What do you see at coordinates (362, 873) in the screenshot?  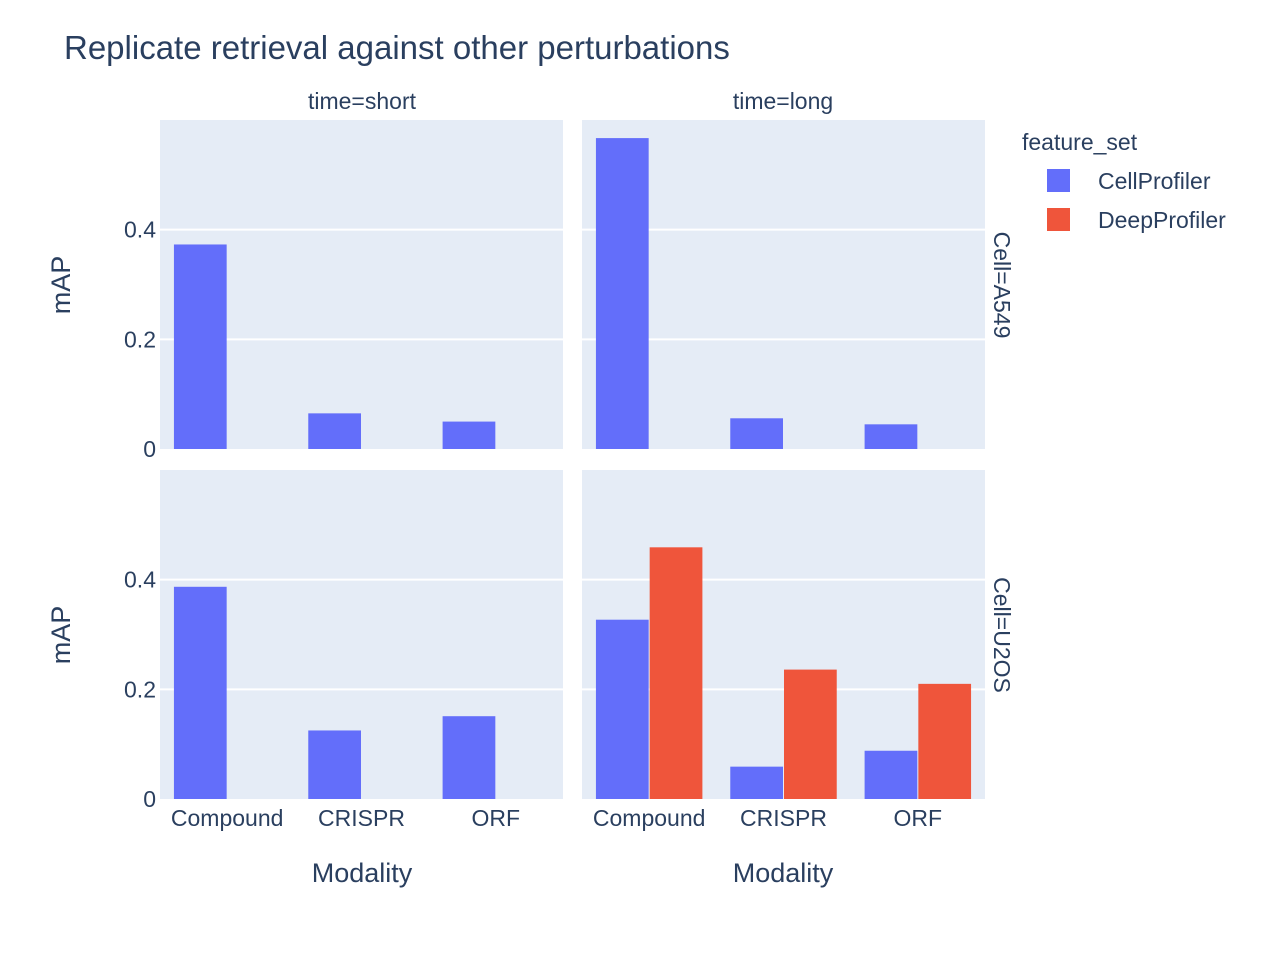 I see `x-axis-title-left: Modality` at bounding box center [362, 873].